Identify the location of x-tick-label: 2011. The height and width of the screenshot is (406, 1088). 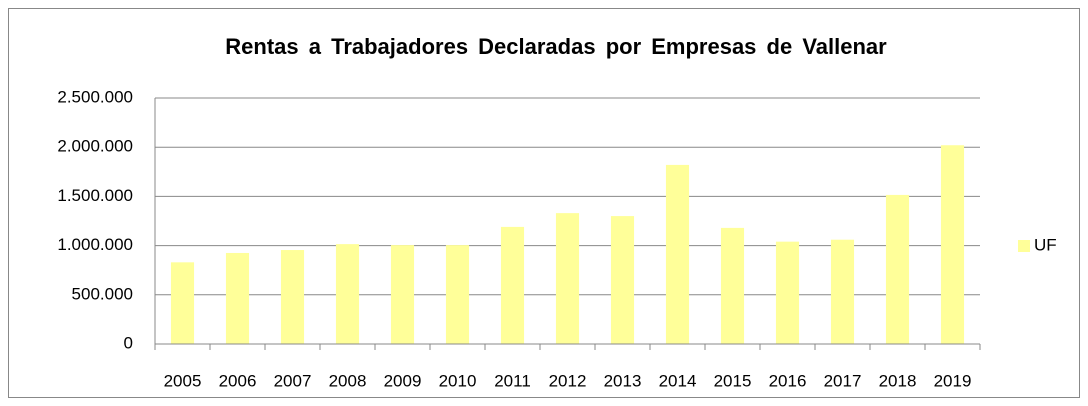
(512, 380).